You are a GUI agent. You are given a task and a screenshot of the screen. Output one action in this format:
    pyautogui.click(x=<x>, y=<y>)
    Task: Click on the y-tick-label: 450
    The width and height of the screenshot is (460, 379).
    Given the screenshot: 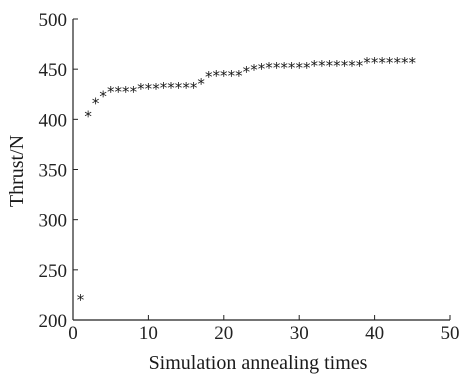 What is the action you would take?
    pyautogui.click(x=53, y=70)
    